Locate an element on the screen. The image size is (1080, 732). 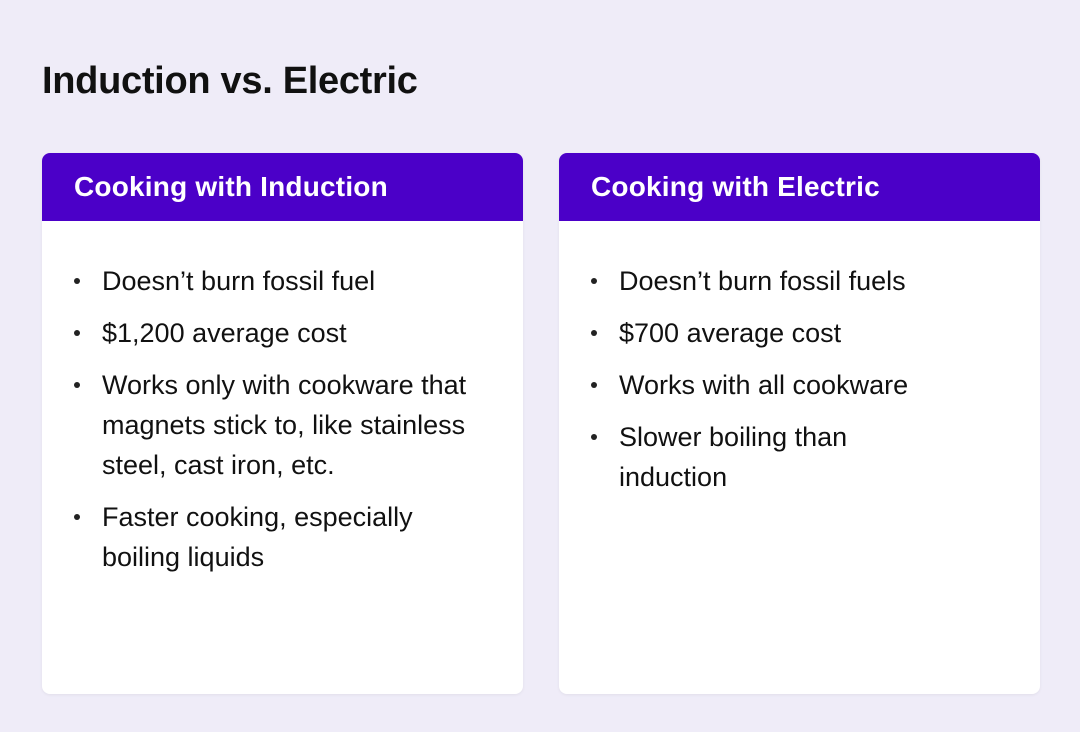
card-heading: Cooking with Electric is located at coordinates (735, 186).